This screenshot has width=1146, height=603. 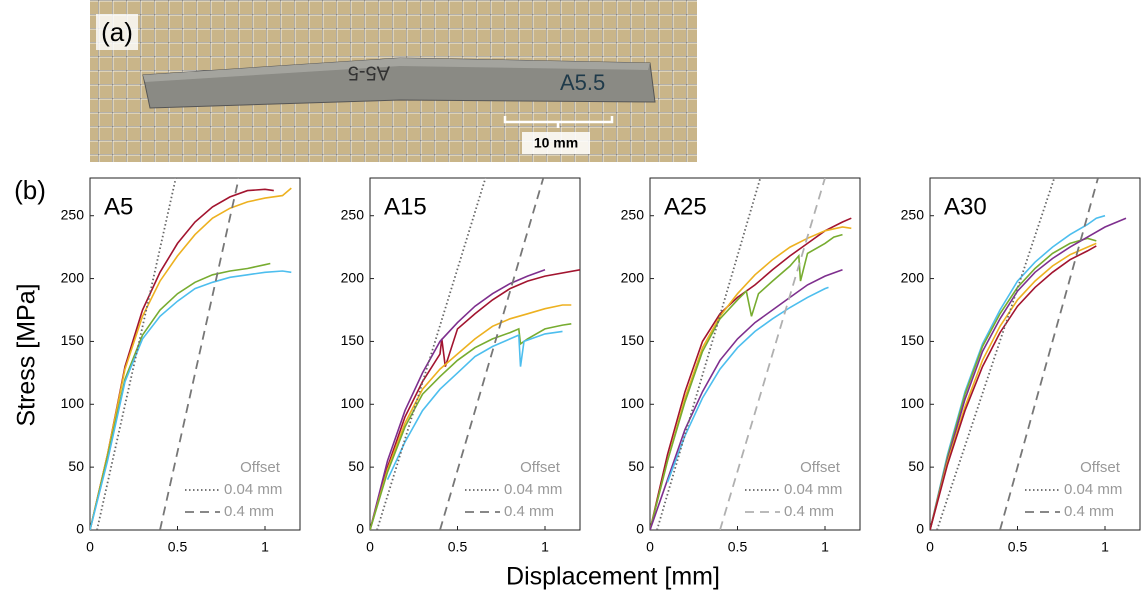 What do you see at coordinates (30, 190) in the screenshot?
I see `panel-label: (b)` at bounding box center [30, 190].